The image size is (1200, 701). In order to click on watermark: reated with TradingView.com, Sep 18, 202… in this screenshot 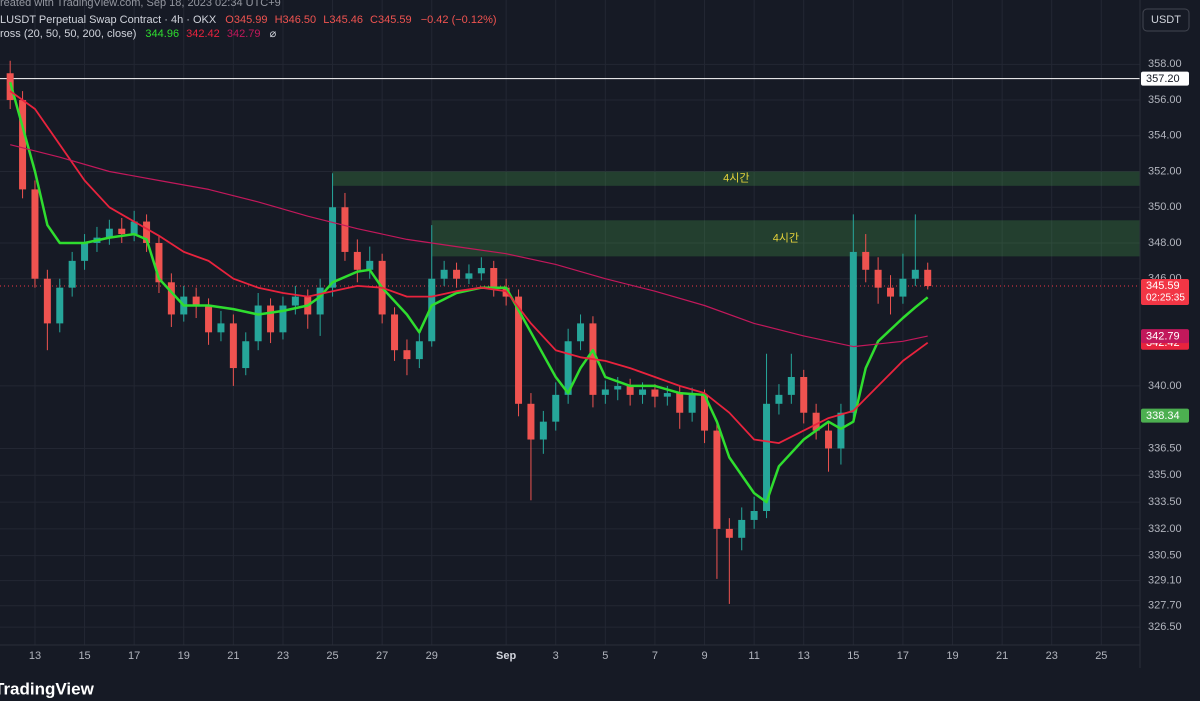, I will do `click(140, 4)`.